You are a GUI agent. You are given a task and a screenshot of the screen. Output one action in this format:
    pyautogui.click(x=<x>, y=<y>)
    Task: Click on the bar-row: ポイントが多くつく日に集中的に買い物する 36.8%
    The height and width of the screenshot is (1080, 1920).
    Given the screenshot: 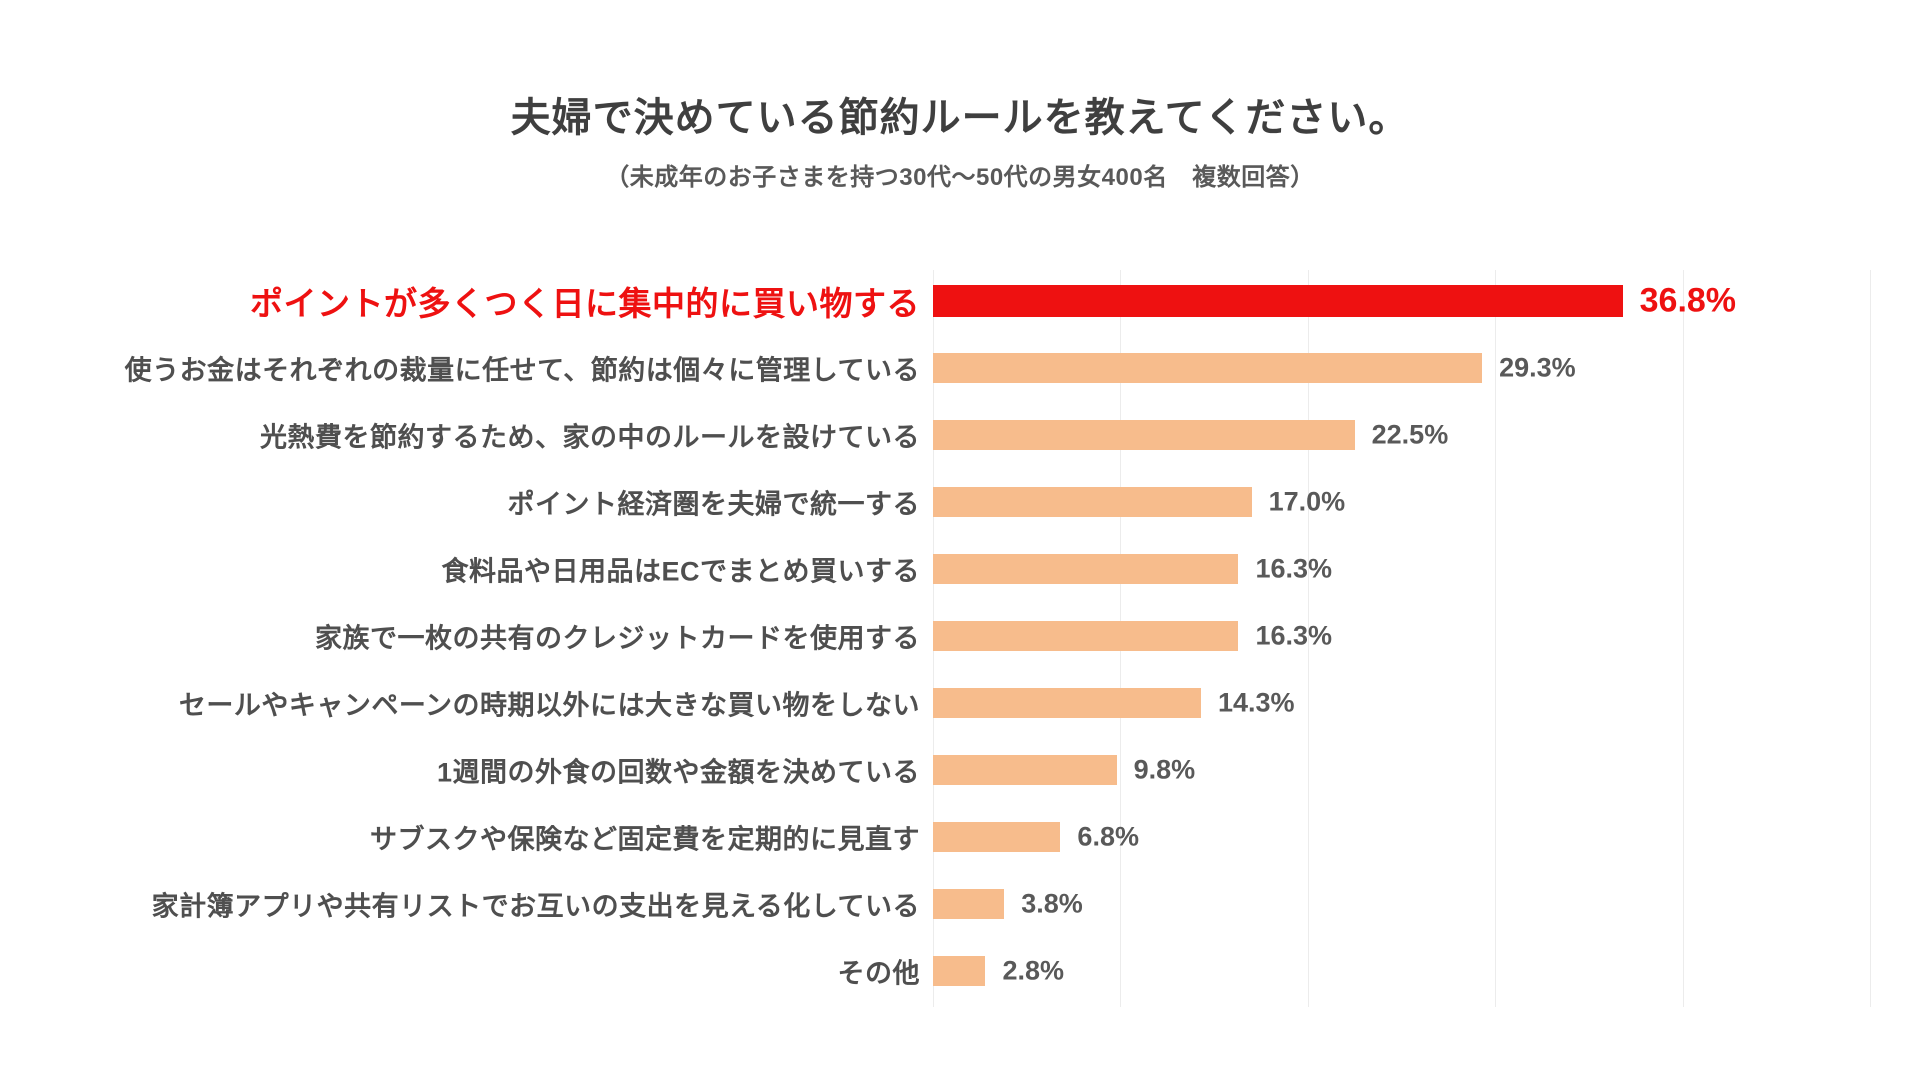 What is the action you would take?
    pyautogui.click(x=960, y=300)
    